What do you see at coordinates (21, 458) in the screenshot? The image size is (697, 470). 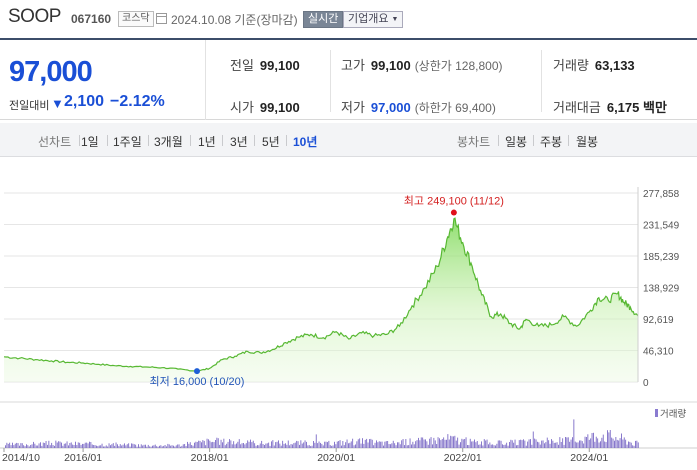 I see `x-tick-label: 2014/10` at bounding box center [21, 458].